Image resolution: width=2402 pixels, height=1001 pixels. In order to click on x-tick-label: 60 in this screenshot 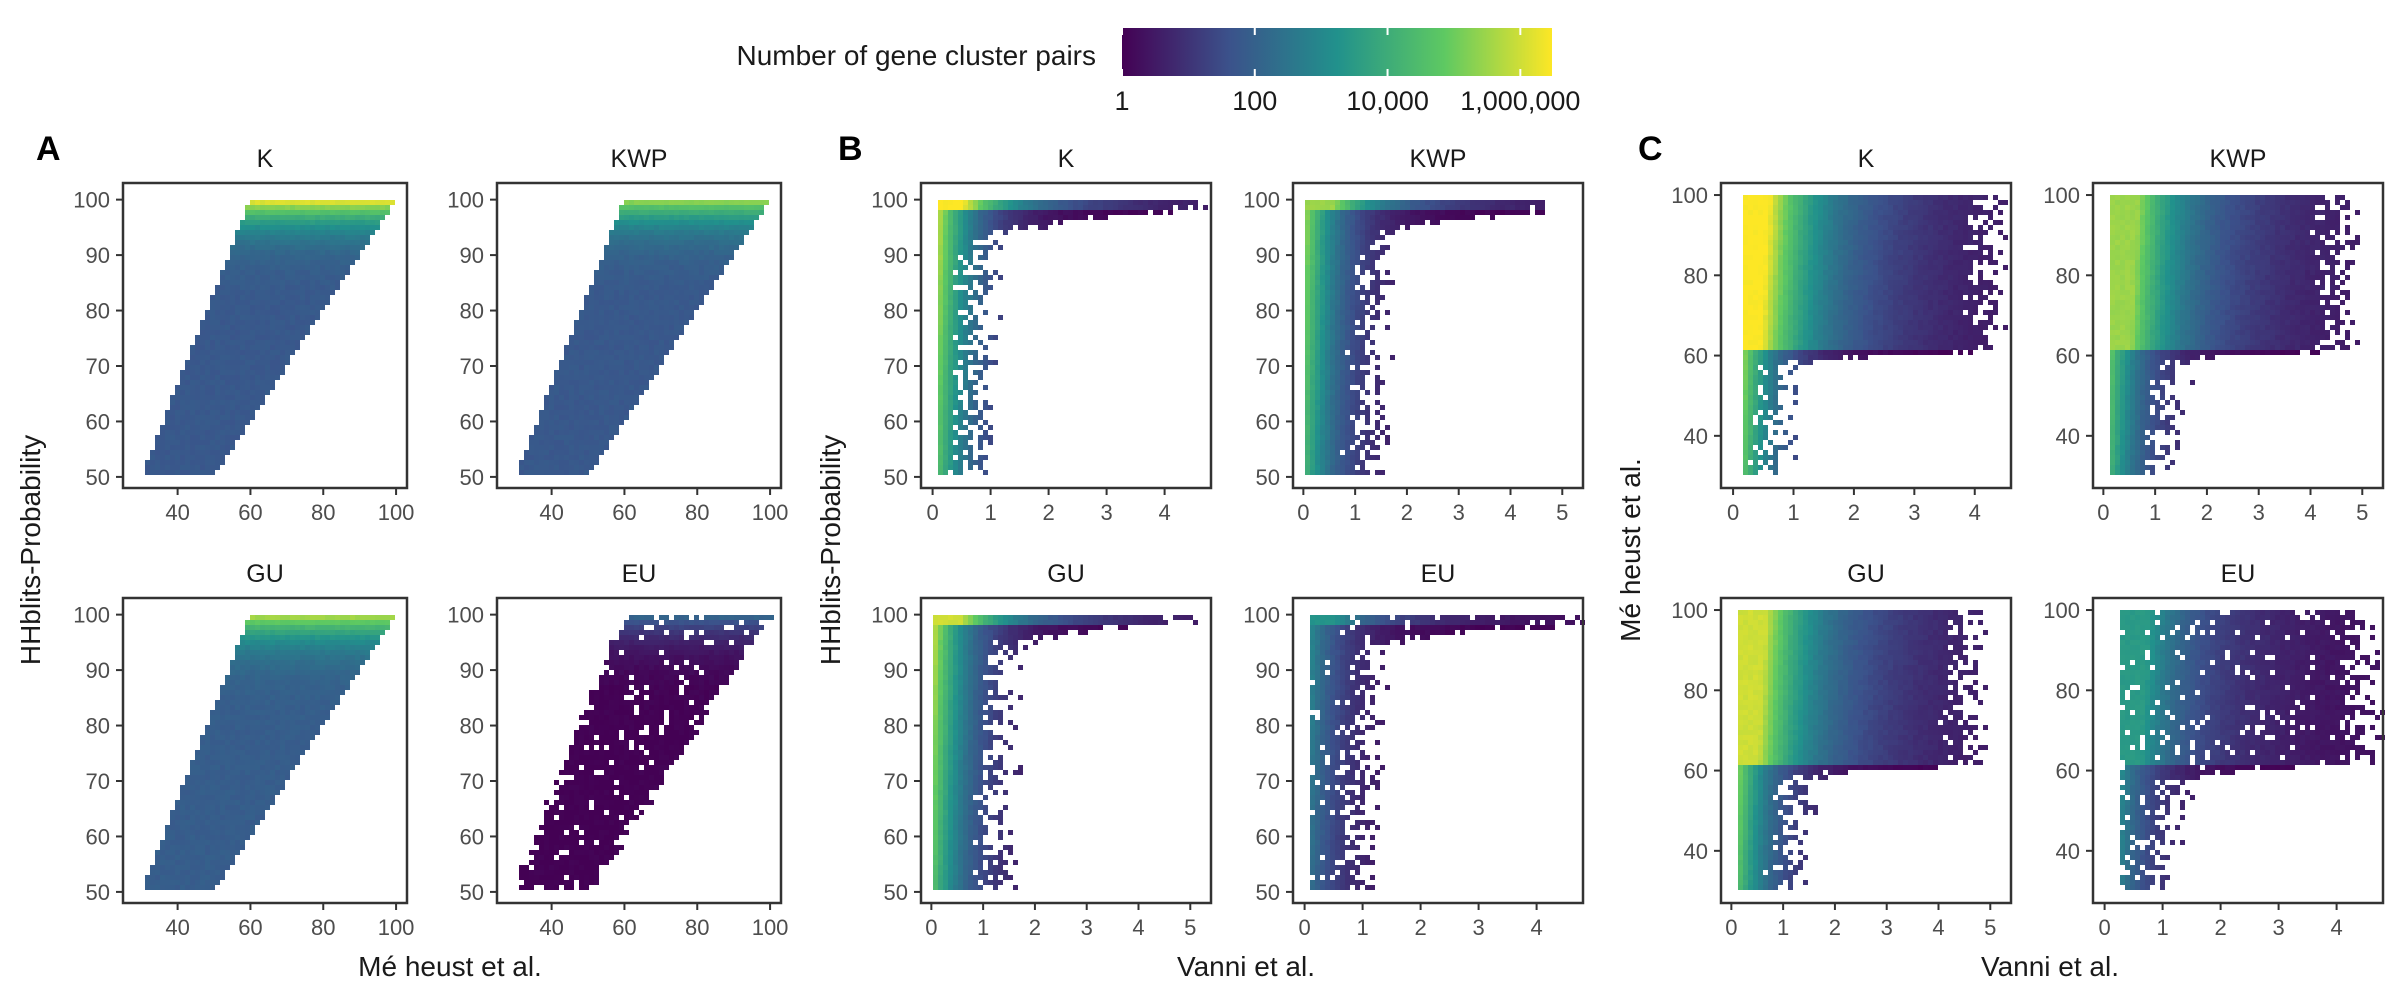, I will do `click(624, 512)`.